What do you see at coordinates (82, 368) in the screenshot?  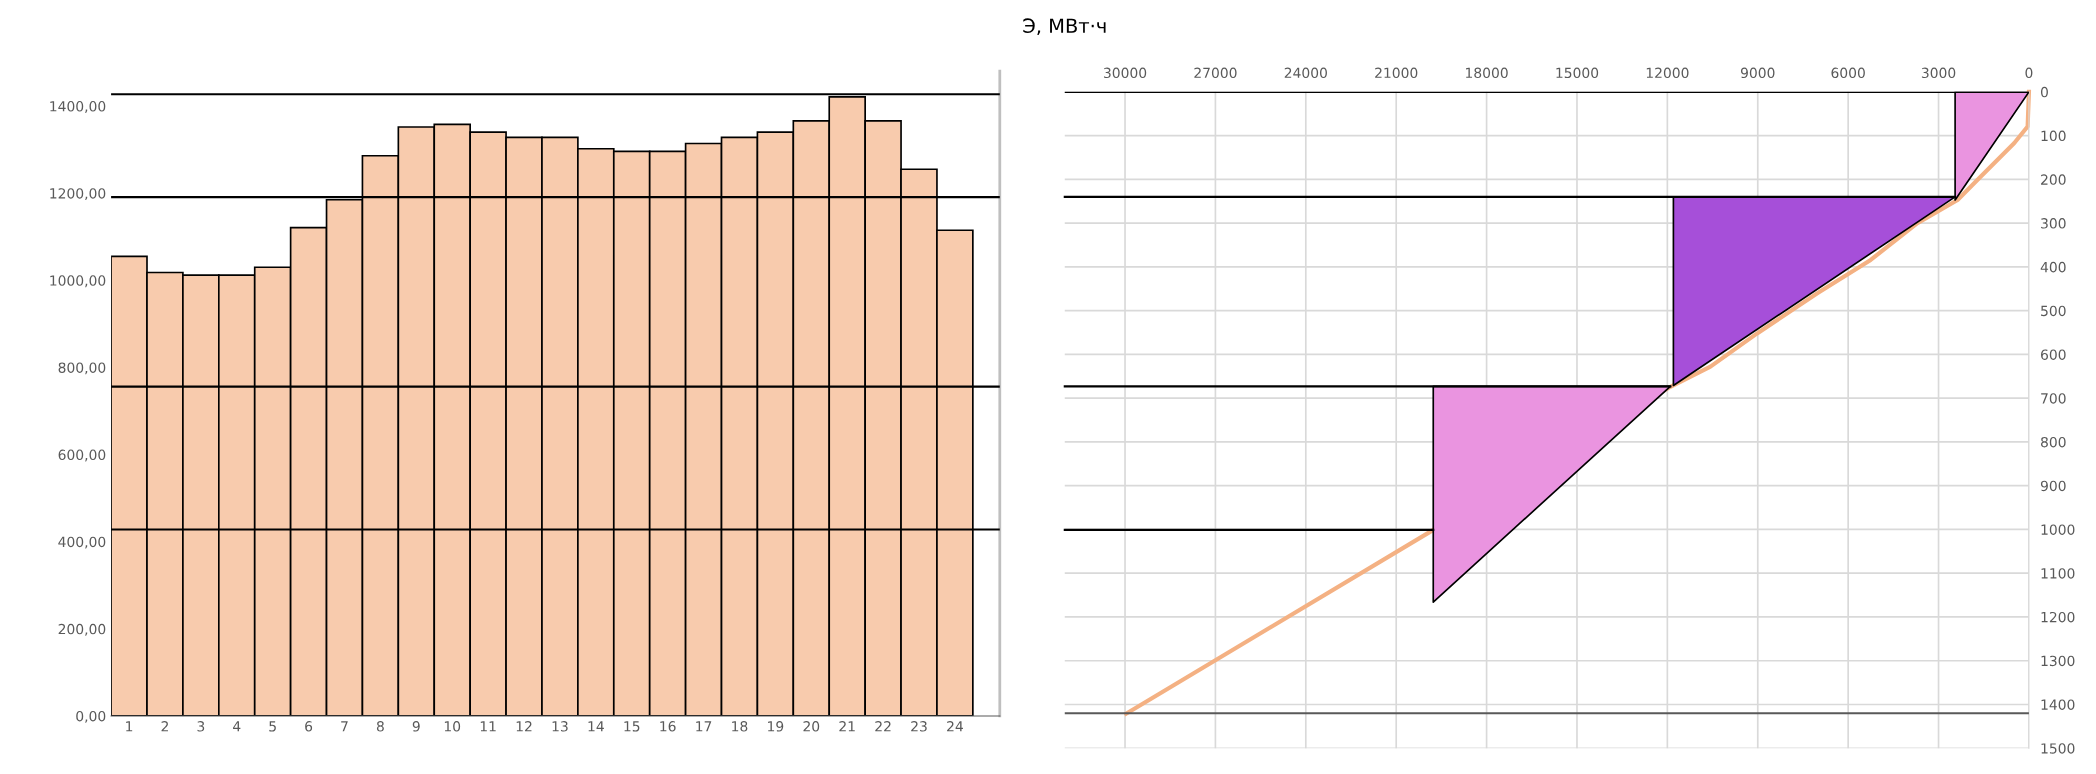 I see `y-tick-label: 800,00` at bounding box center [82, 368].